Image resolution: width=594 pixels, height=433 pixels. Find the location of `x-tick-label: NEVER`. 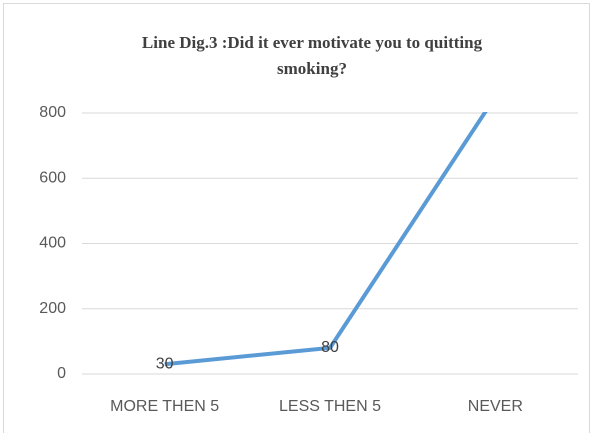

x-tick-label: NEVER is located at coordinates (495, 406).